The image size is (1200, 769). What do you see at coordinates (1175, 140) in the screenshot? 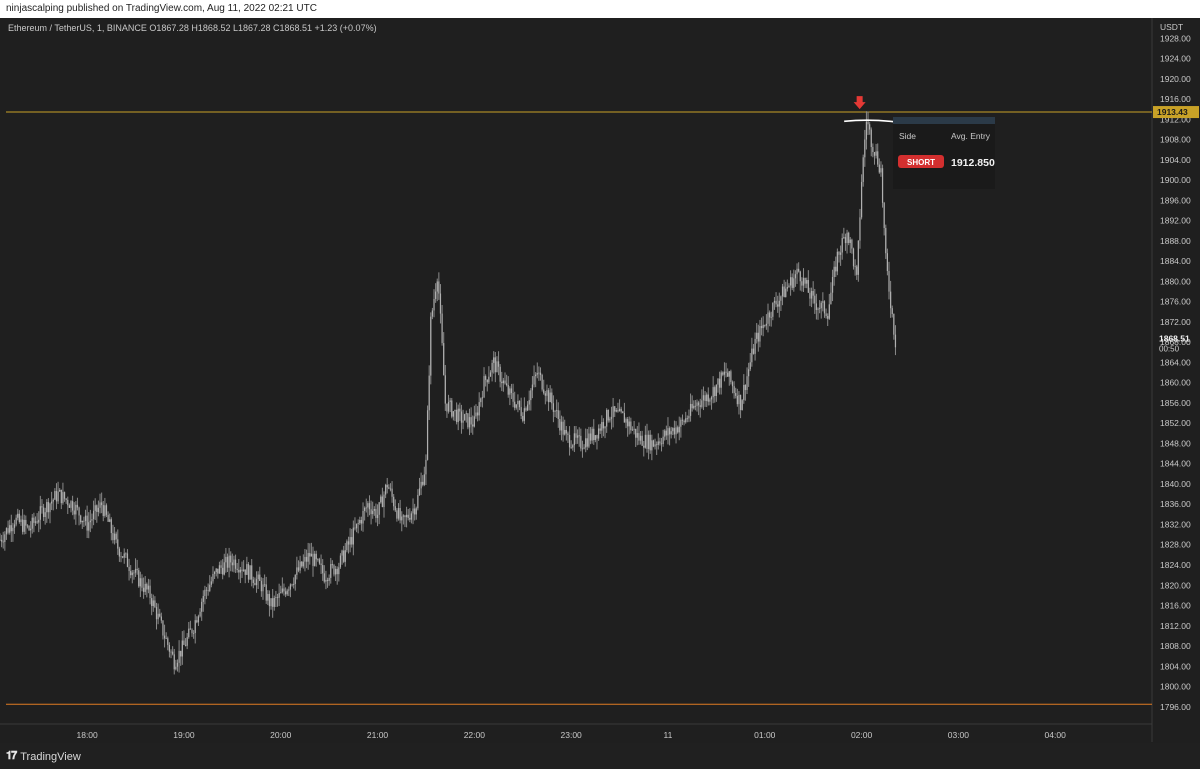
I see `y-tick-label: 1908.00` at bounding box center [1175, 140].